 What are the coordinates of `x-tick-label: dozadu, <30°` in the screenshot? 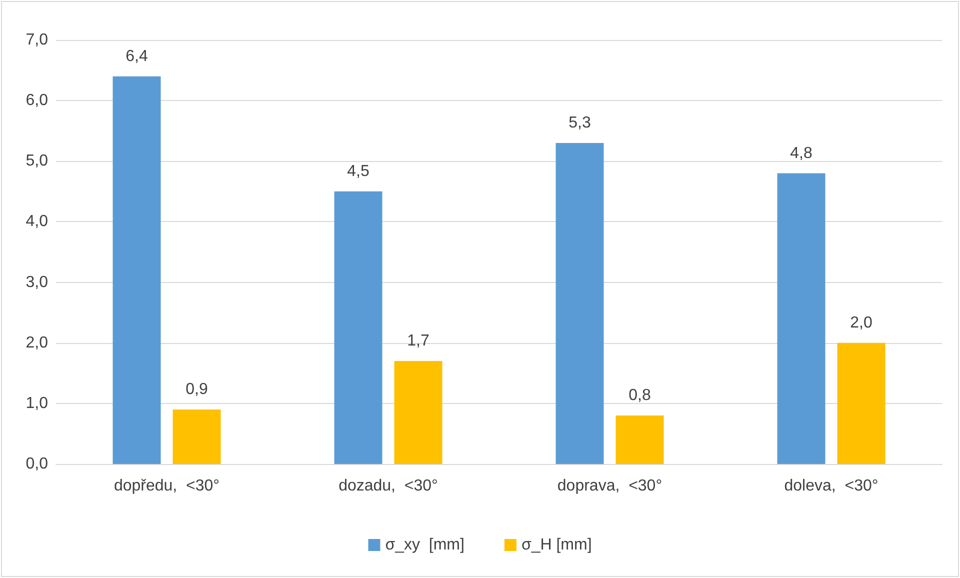 It's located at (388, 486).